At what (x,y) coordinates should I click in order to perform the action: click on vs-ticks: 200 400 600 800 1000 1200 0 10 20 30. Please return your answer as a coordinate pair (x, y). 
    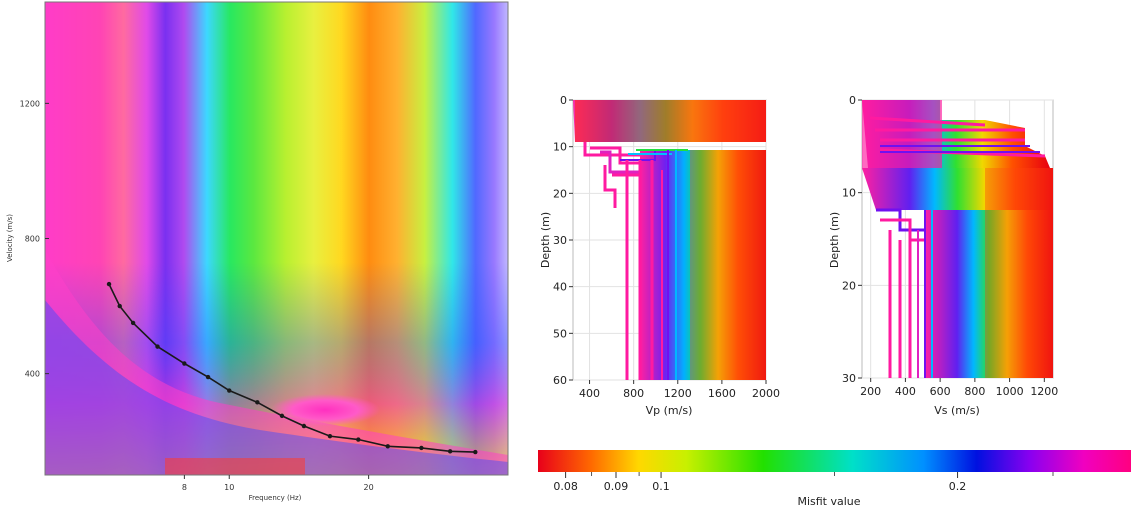
    Looking at the image, I should click on (950, 246).